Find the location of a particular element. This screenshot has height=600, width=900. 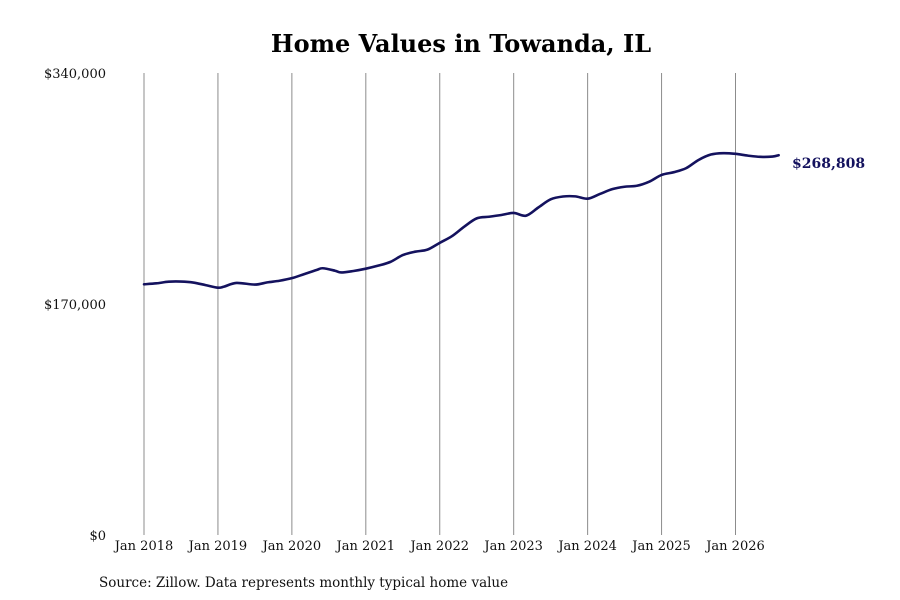

x-tick-label: Jan 2019 is located at coordinates (217, 546).